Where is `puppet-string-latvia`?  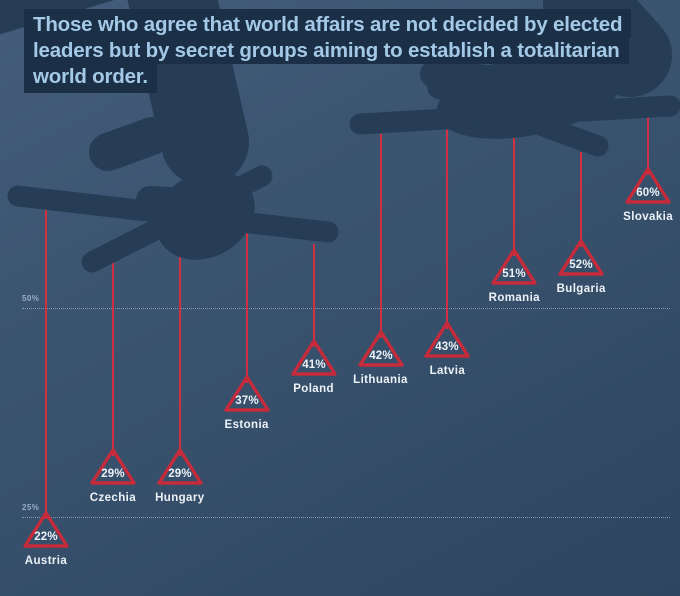
puppet-string-latvia is located at coordinates (447, 213).